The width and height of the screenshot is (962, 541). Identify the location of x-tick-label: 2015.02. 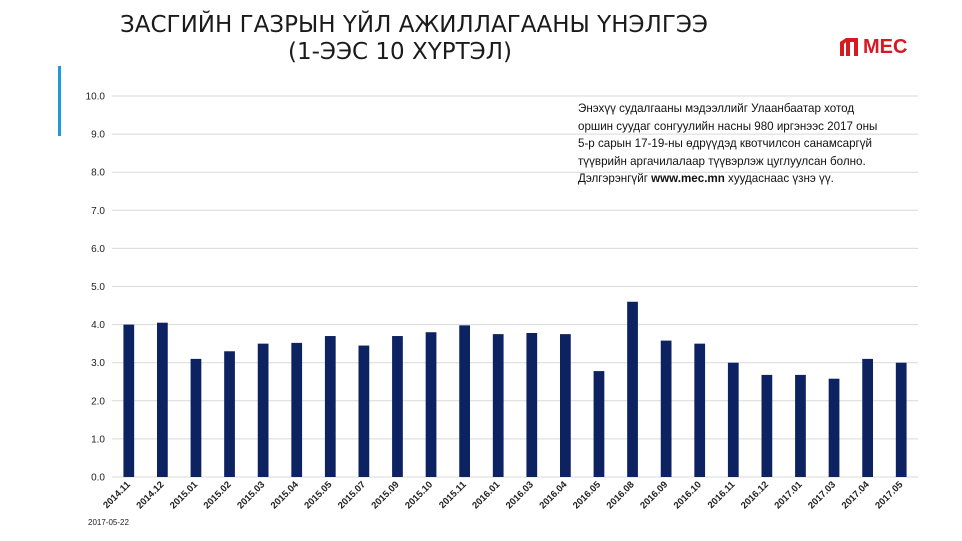
(218, 495).